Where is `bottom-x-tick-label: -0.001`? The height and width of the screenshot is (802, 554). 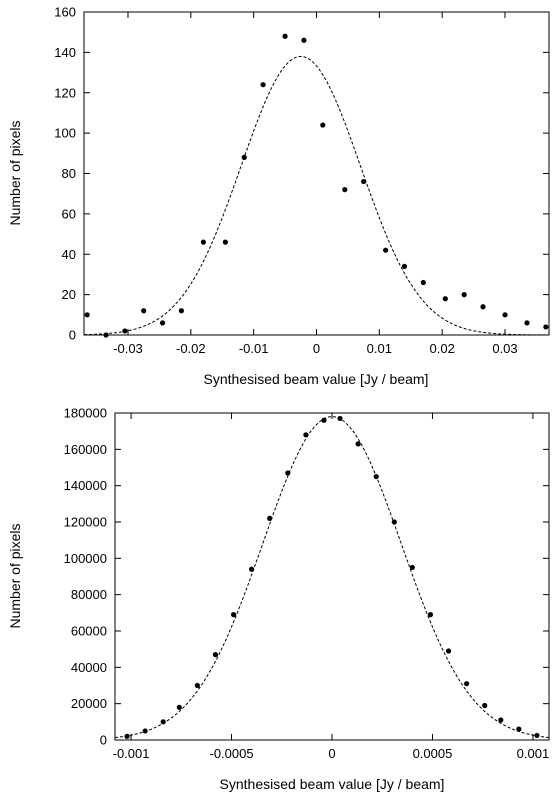 bottom-x-tick-label: -0.001 is located at coordinates (131, 753).